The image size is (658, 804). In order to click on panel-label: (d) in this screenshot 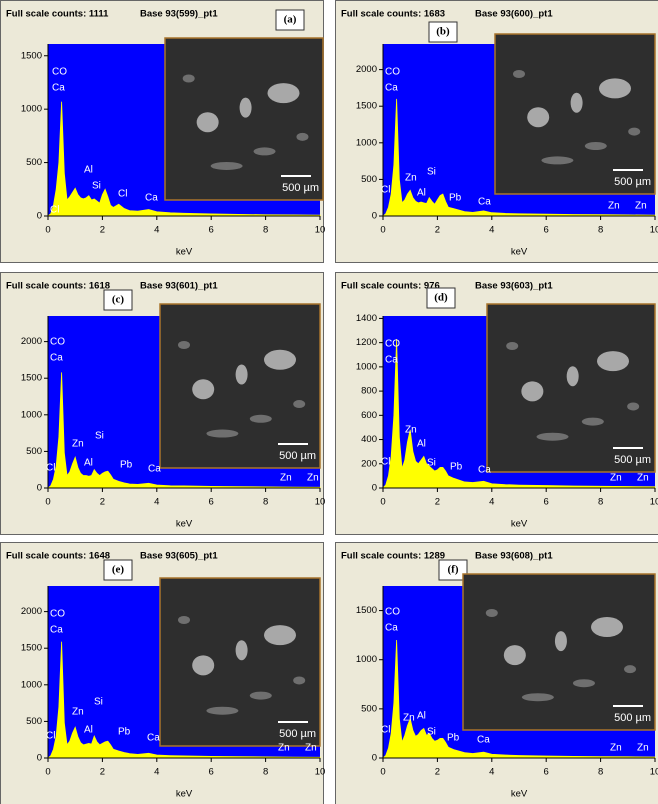, I will do `click(441, 298)`.